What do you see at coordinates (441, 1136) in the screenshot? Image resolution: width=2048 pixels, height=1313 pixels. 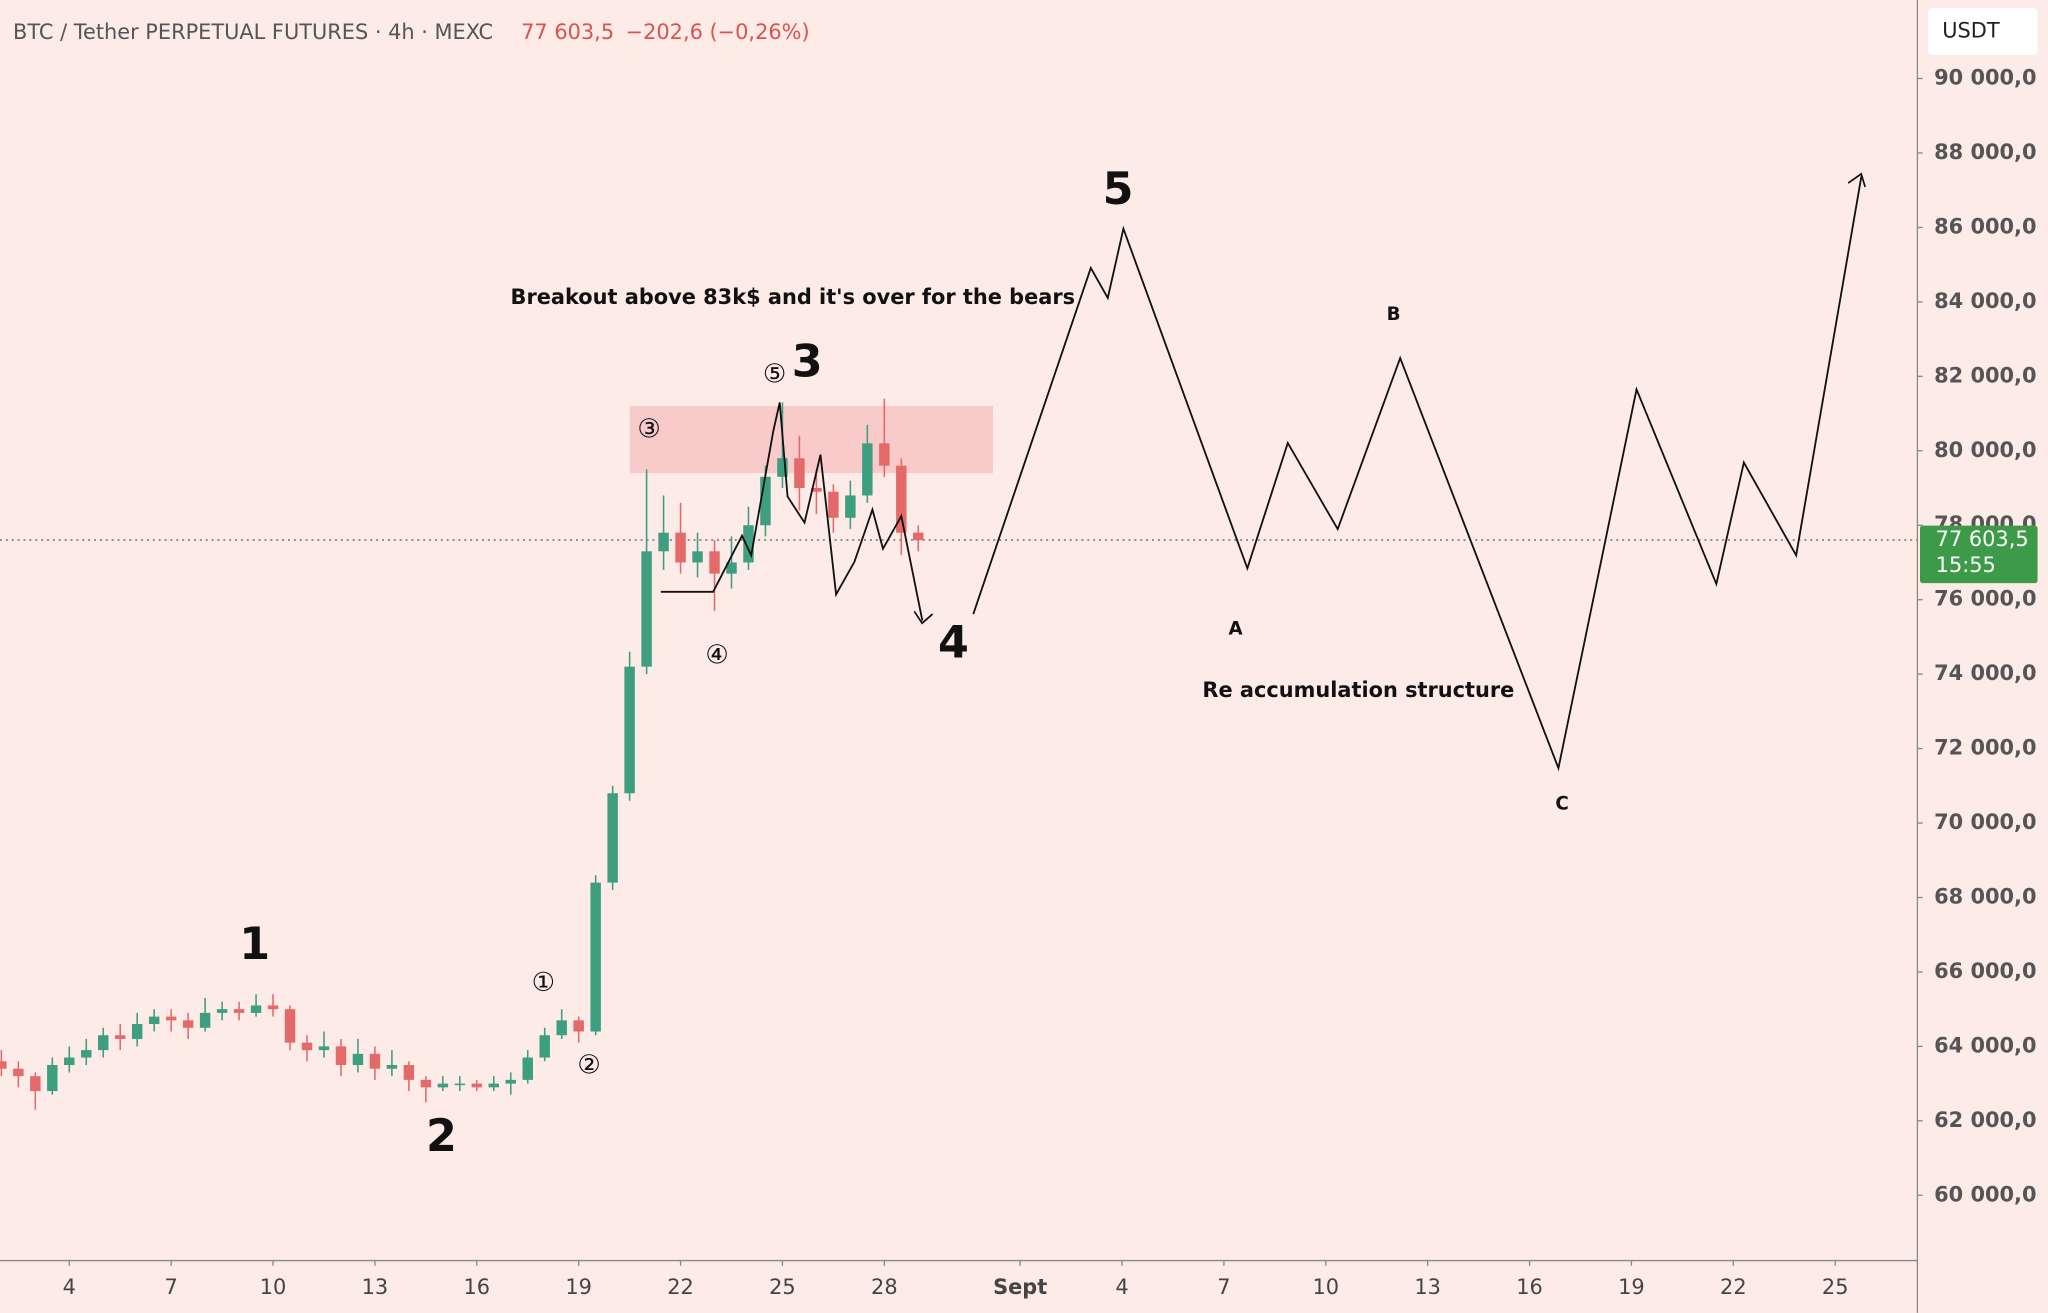 I see `annotation: 2` at bounding box center [441, 1136].